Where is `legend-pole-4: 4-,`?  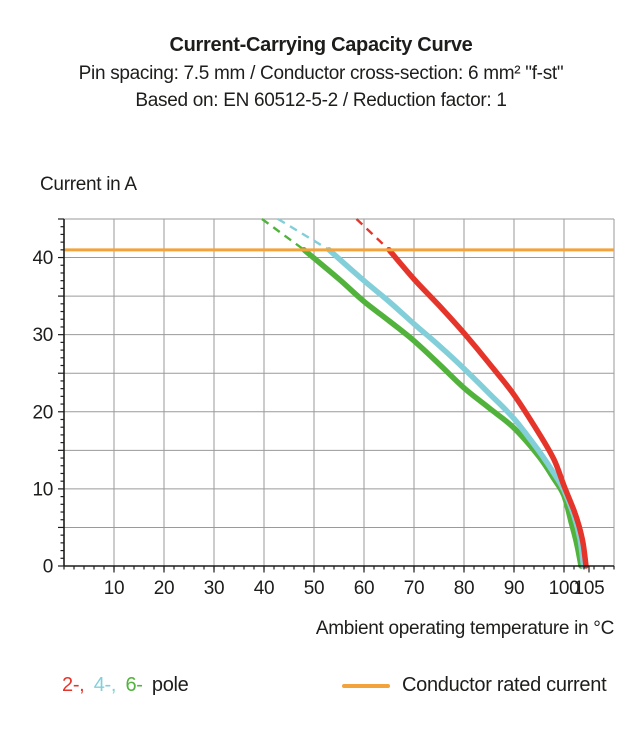 legend-pole-4: 4-, is located at coordinates (105, 685).